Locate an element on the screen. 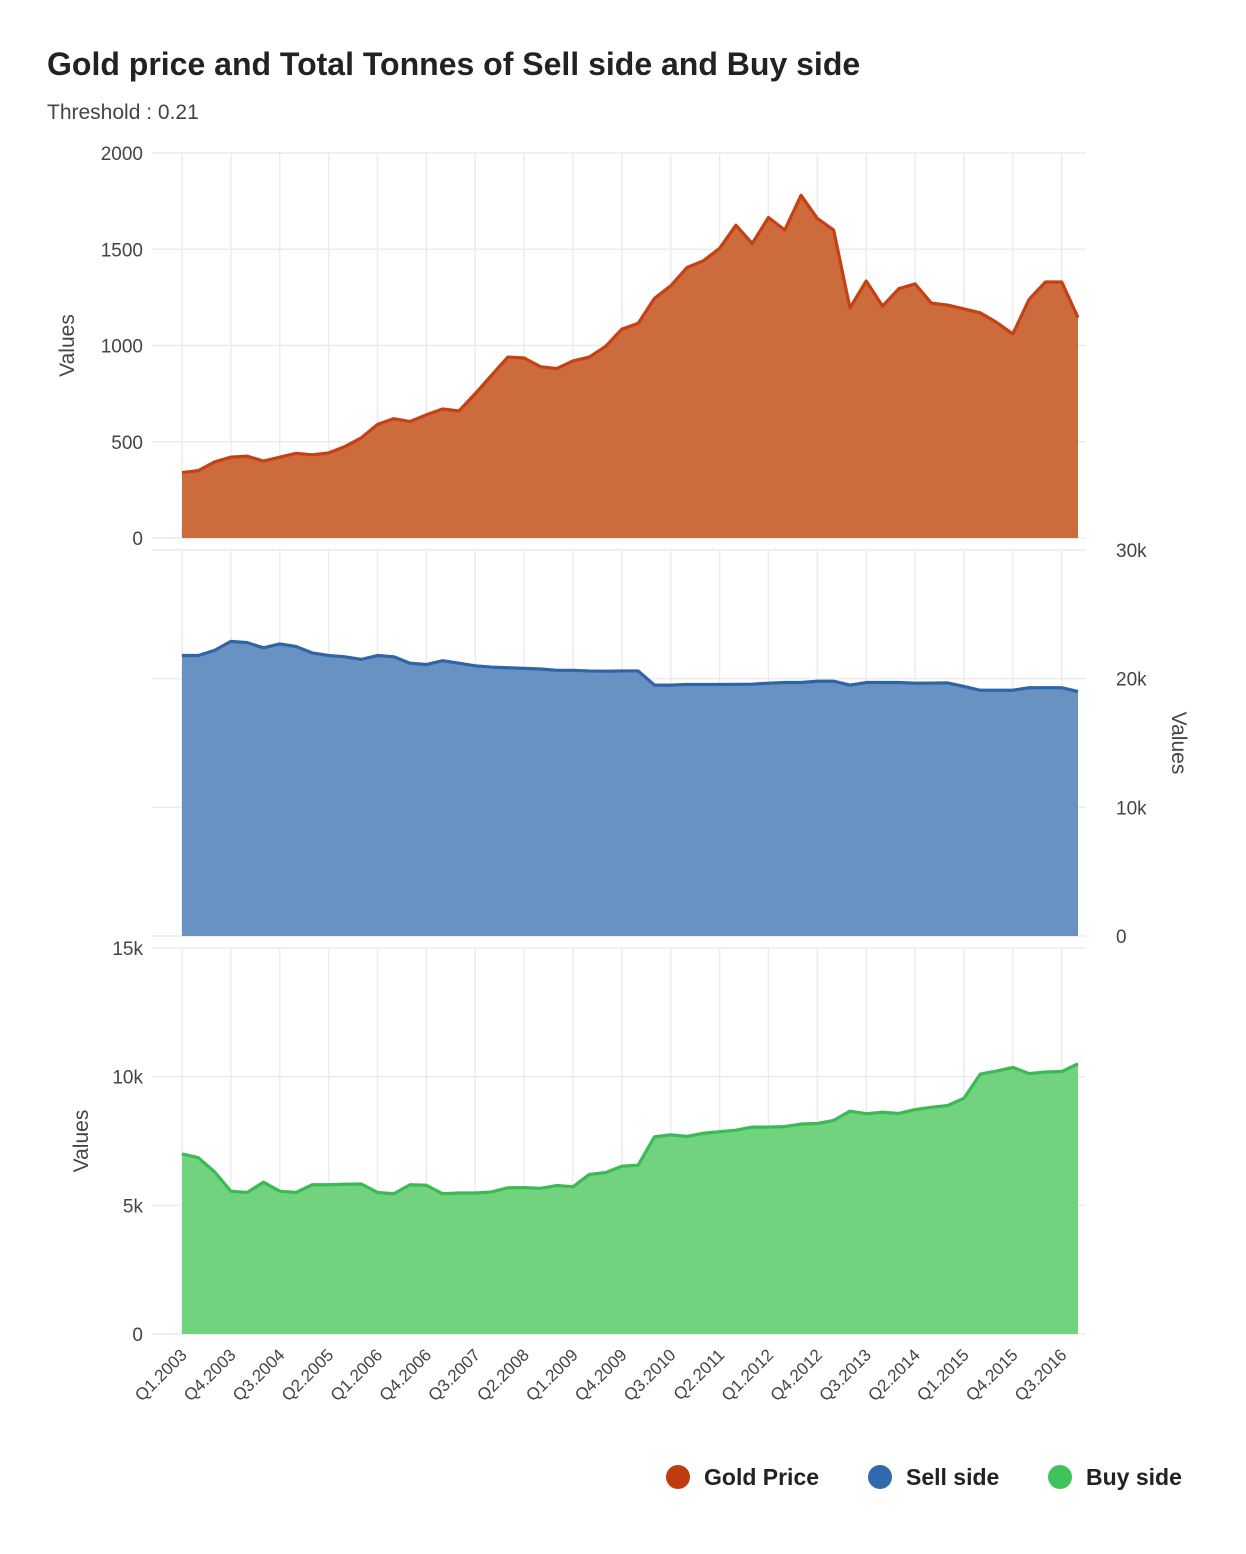 The image size is (1246, 1554). x-tick-label: Q1.2012 is located at coordinates (748, 1375).